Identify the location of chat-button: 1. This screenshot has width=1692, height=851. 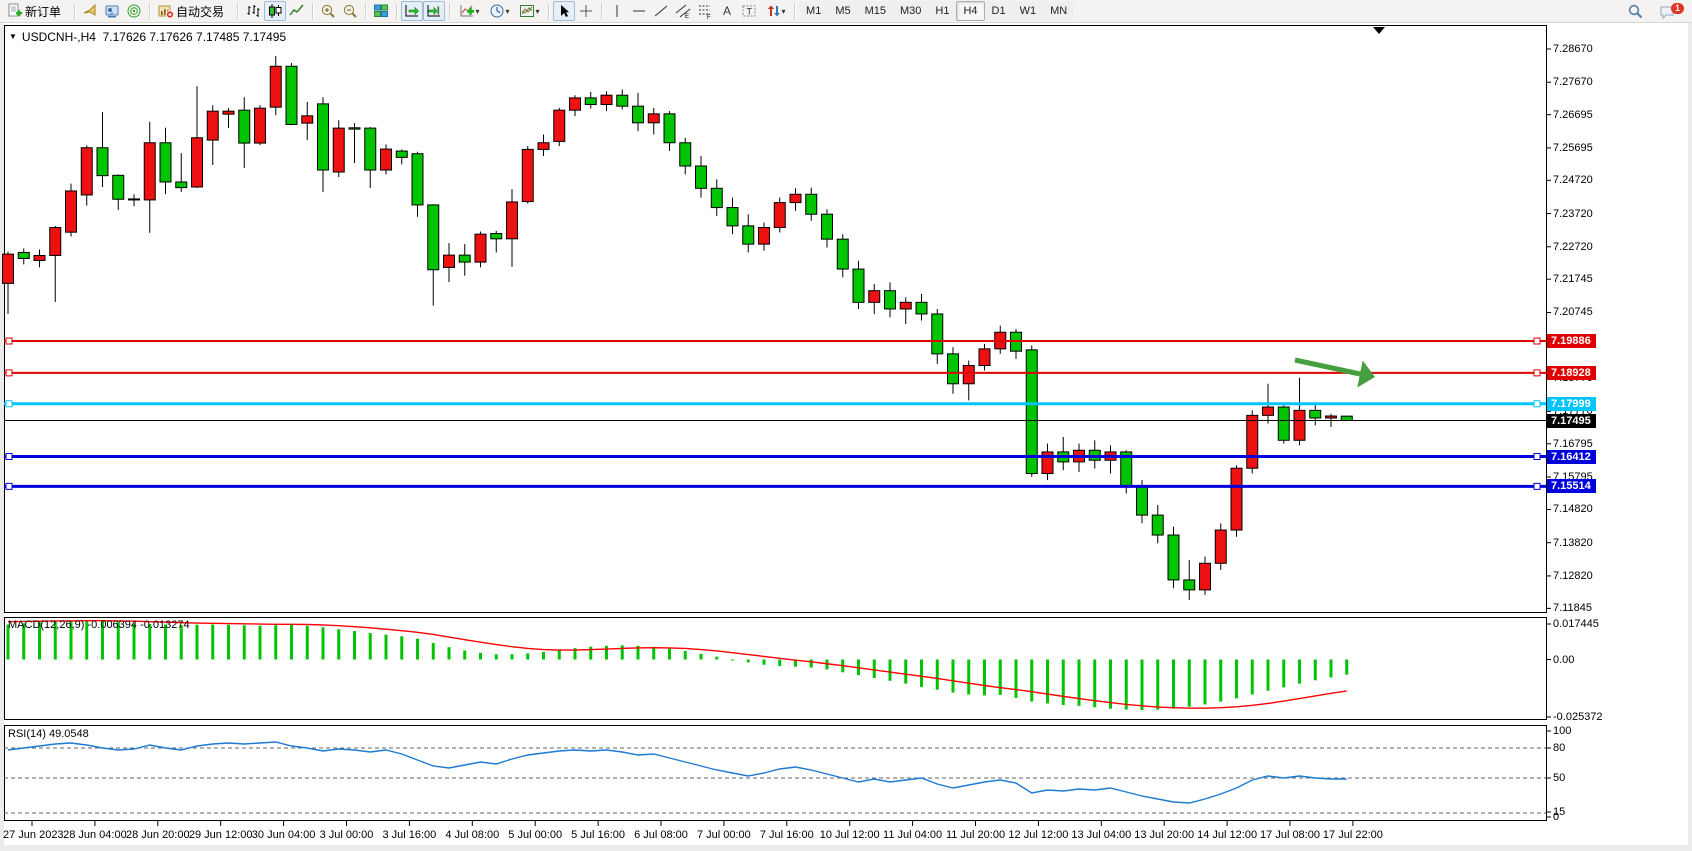
(1670, 12).